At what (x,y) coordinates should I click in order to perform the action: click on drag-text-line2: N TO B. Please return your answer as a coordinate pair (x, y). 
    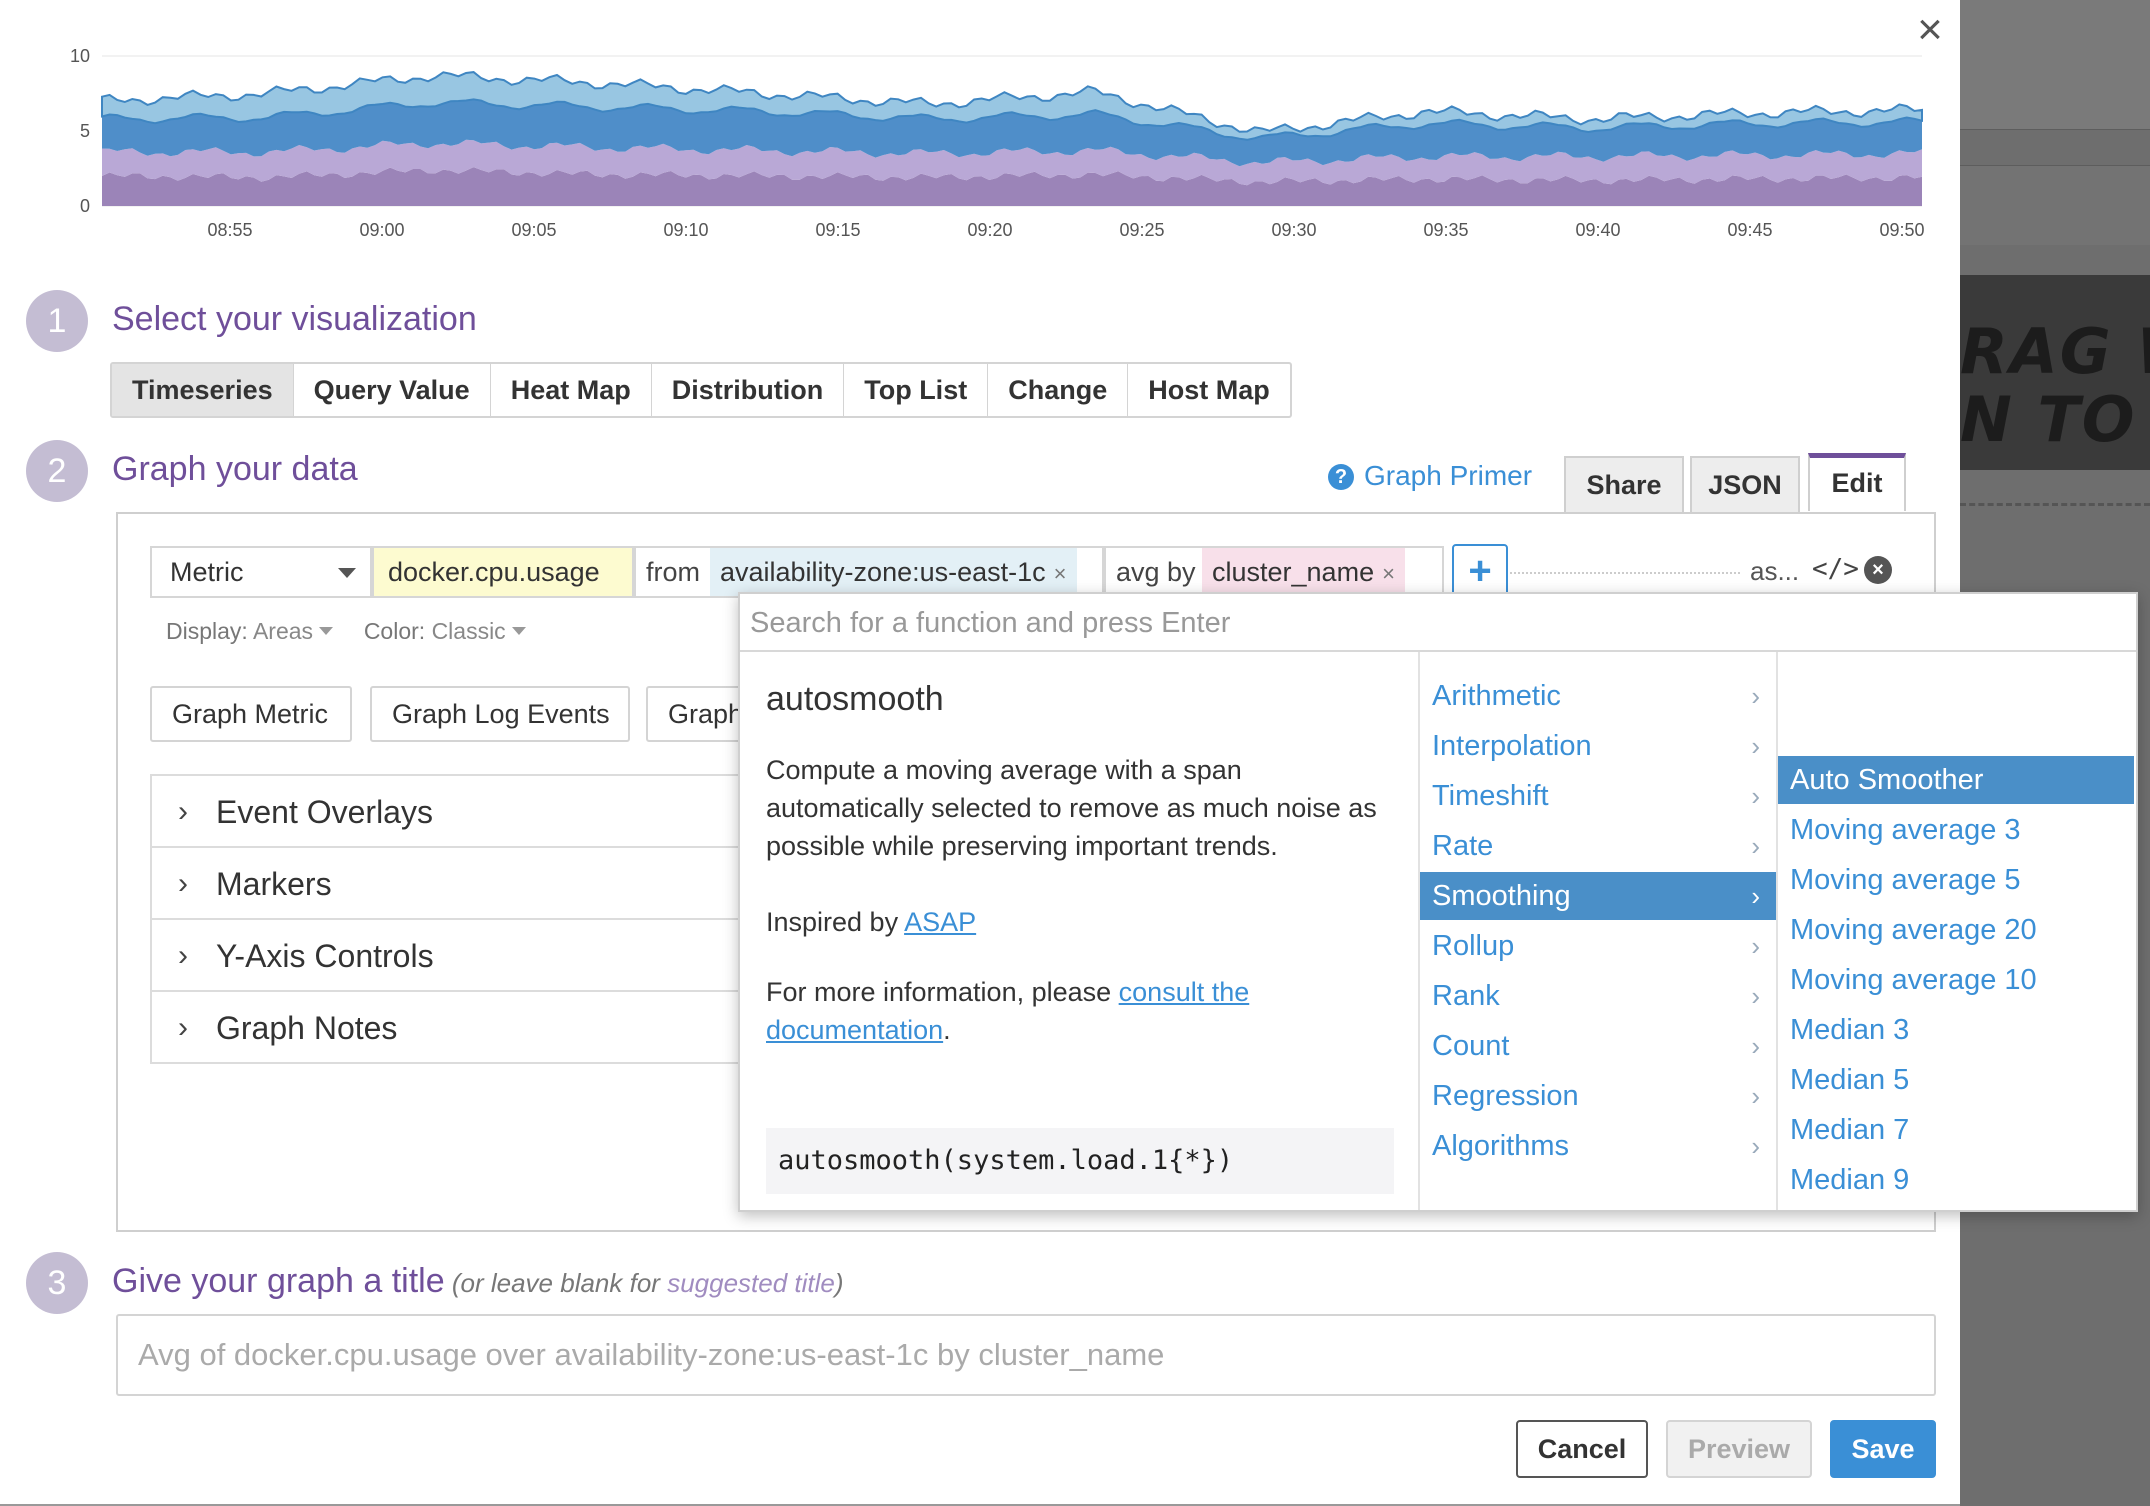
    Looking at the image, I should click on (2055, 419).